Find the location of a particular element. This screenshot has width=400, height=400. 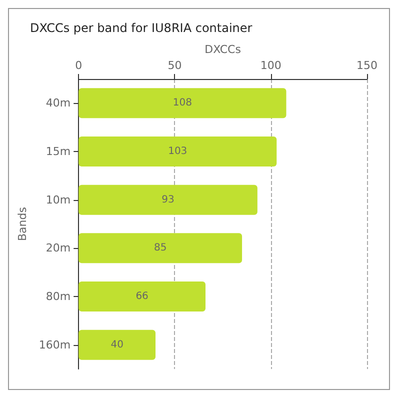

data-label: 108 is located at coordinates (182, 103).